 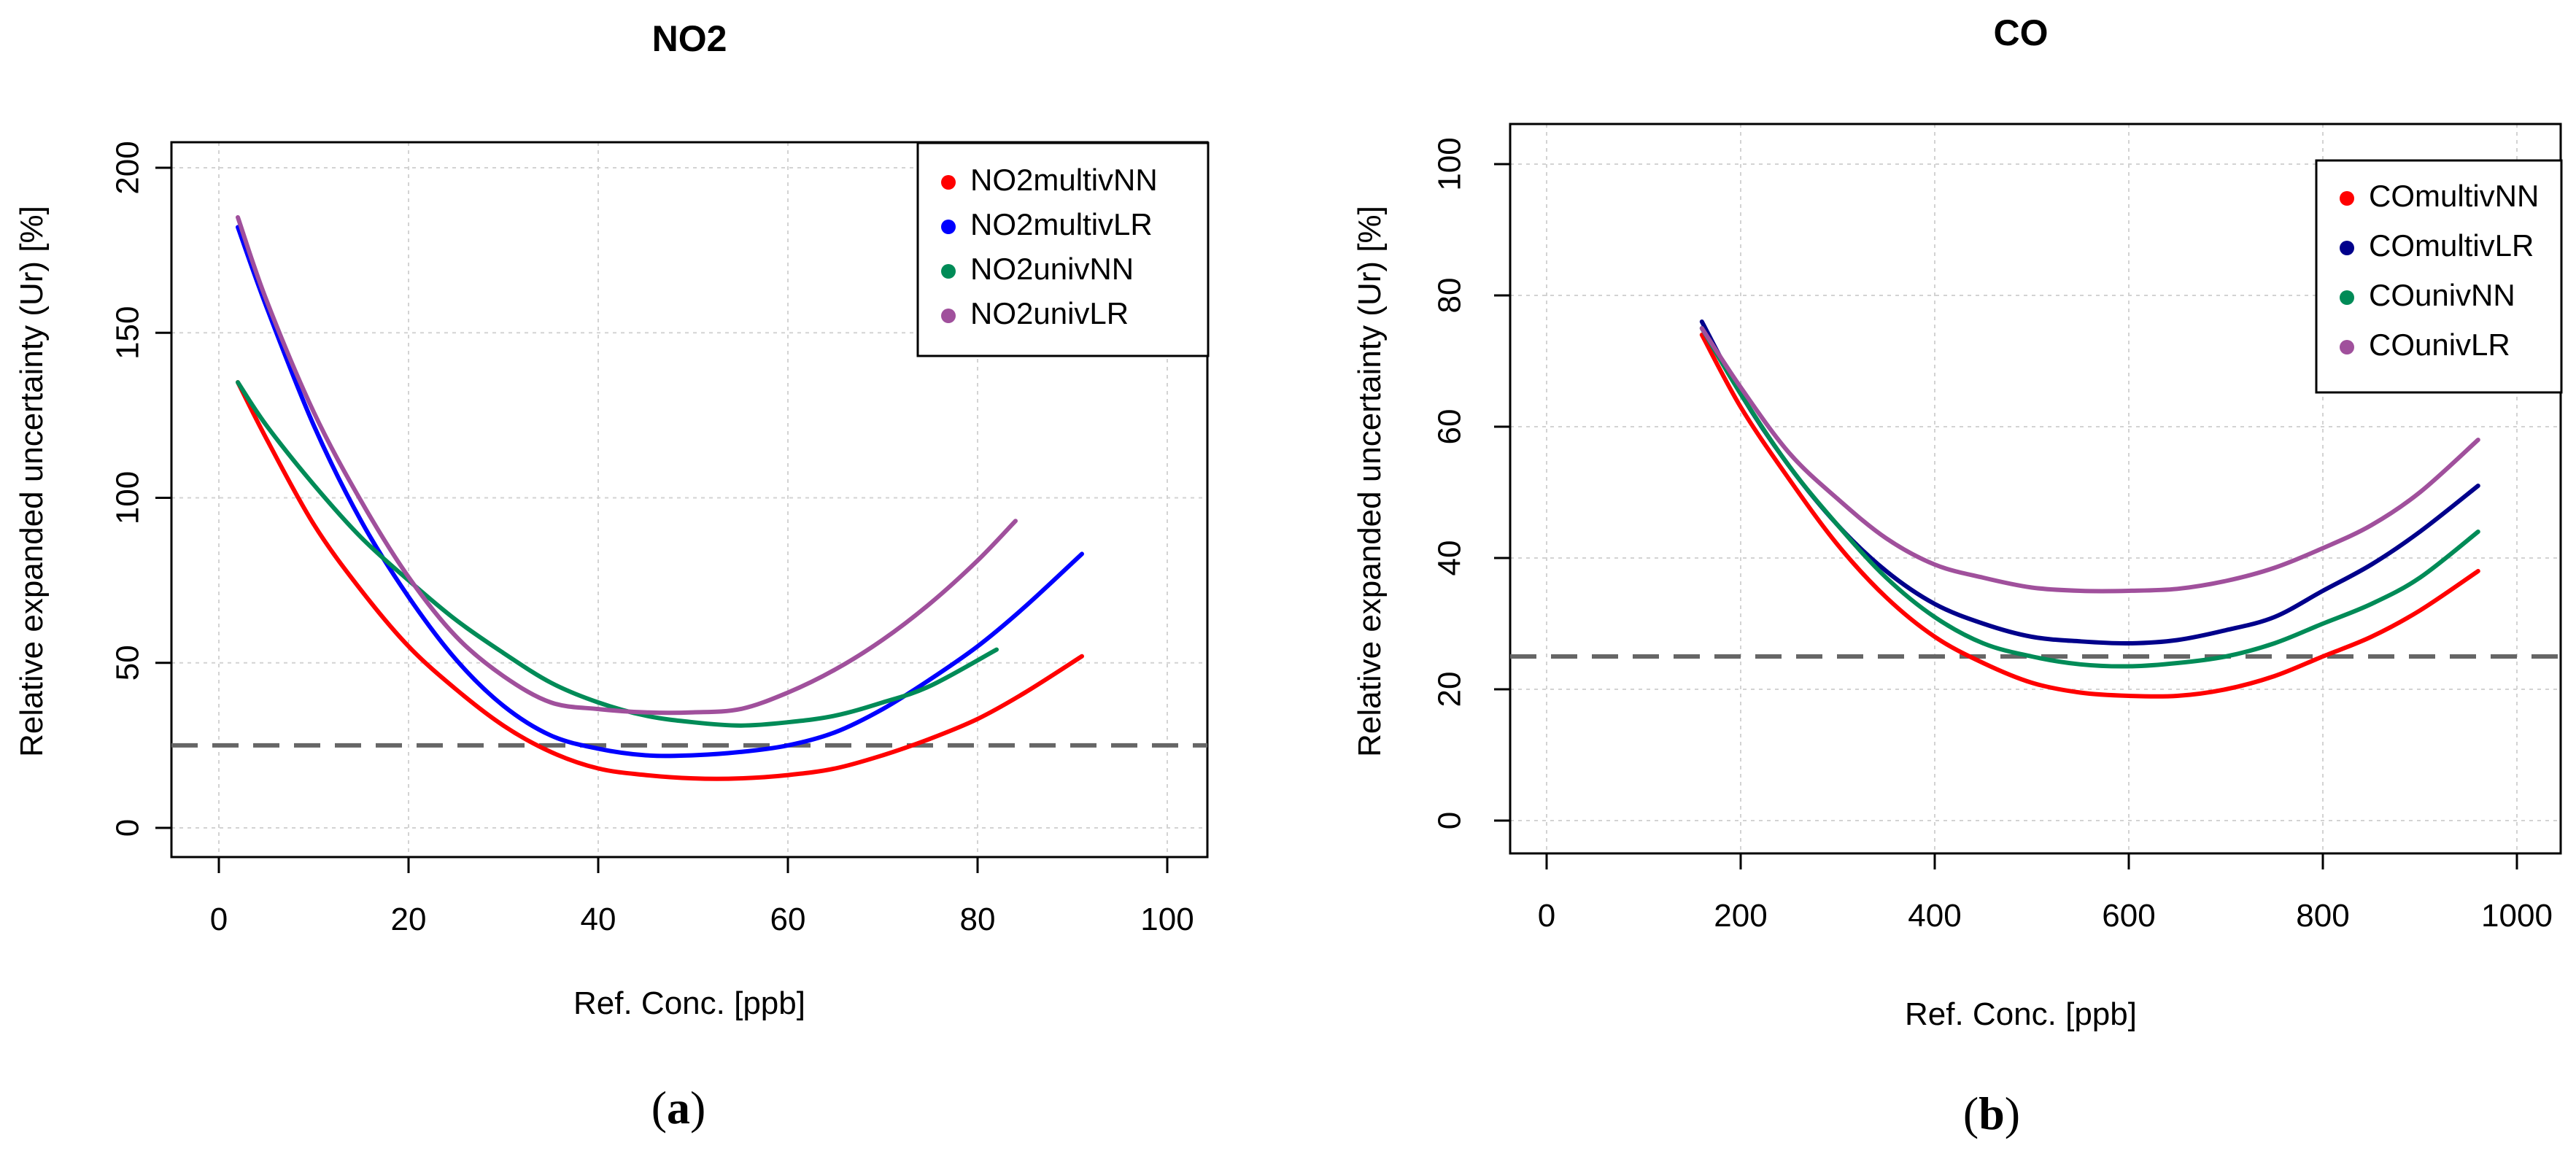 What do you see at coordinates (617, 554) in the screenshot?
I see `series-line-NO2univNN` at bounding box center [617, 554].